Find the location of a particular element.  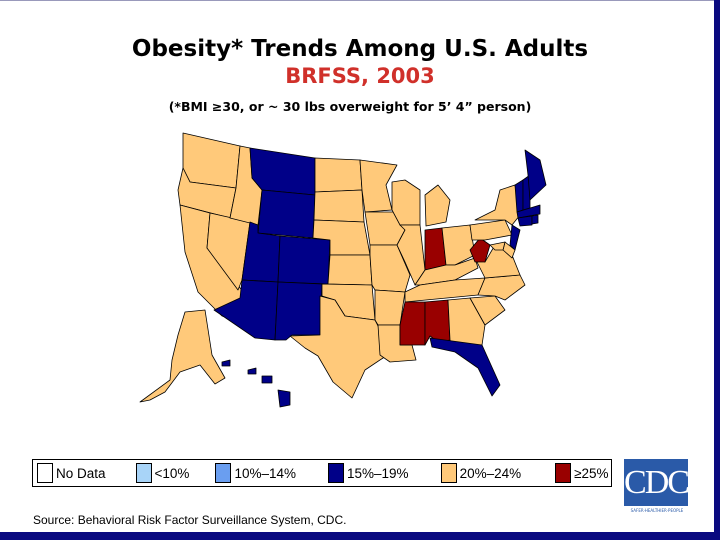

legend-label: 15%–19% is located at coordinates (378, 473).